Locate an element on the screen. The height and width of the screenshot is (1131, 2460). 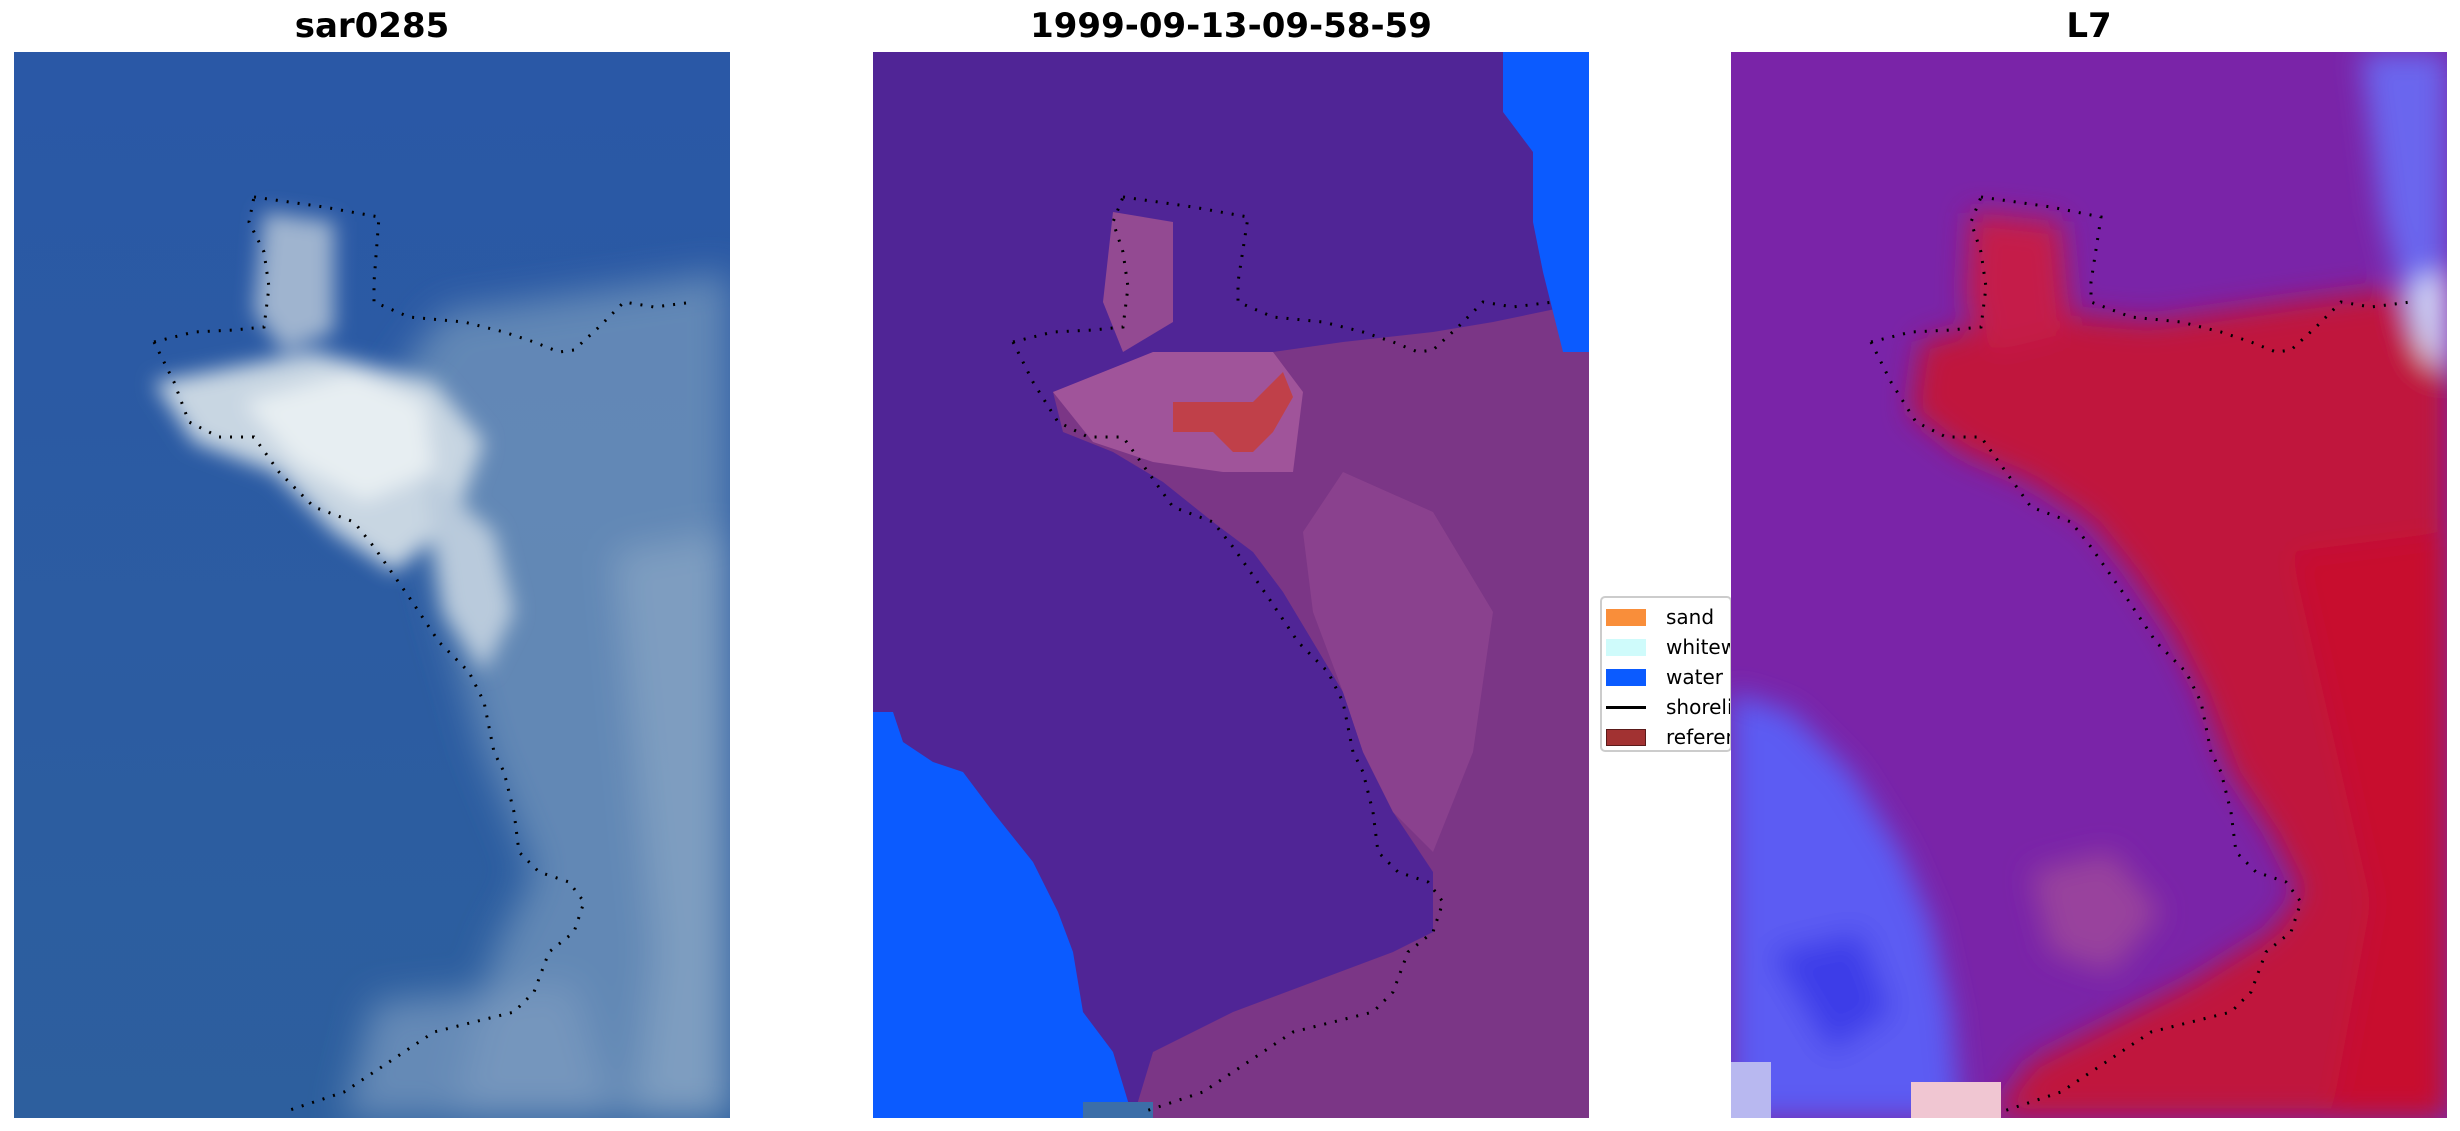
legend-swatch-whitewater is located at coordinates (1626, 647).